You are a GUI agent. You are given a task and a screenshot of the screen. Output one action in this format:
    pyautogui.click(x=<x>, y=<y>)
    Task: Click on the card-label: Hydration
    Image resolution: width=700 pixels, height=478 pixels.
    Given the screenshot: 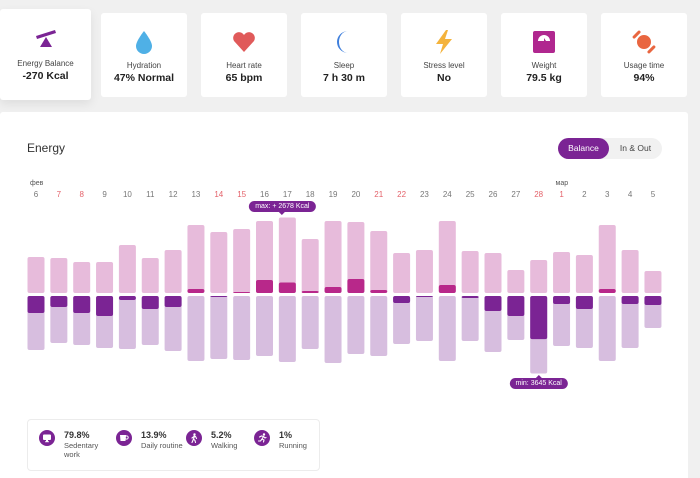 What is the action you would take?
    pyautogui.click(x=144, y=65)
    